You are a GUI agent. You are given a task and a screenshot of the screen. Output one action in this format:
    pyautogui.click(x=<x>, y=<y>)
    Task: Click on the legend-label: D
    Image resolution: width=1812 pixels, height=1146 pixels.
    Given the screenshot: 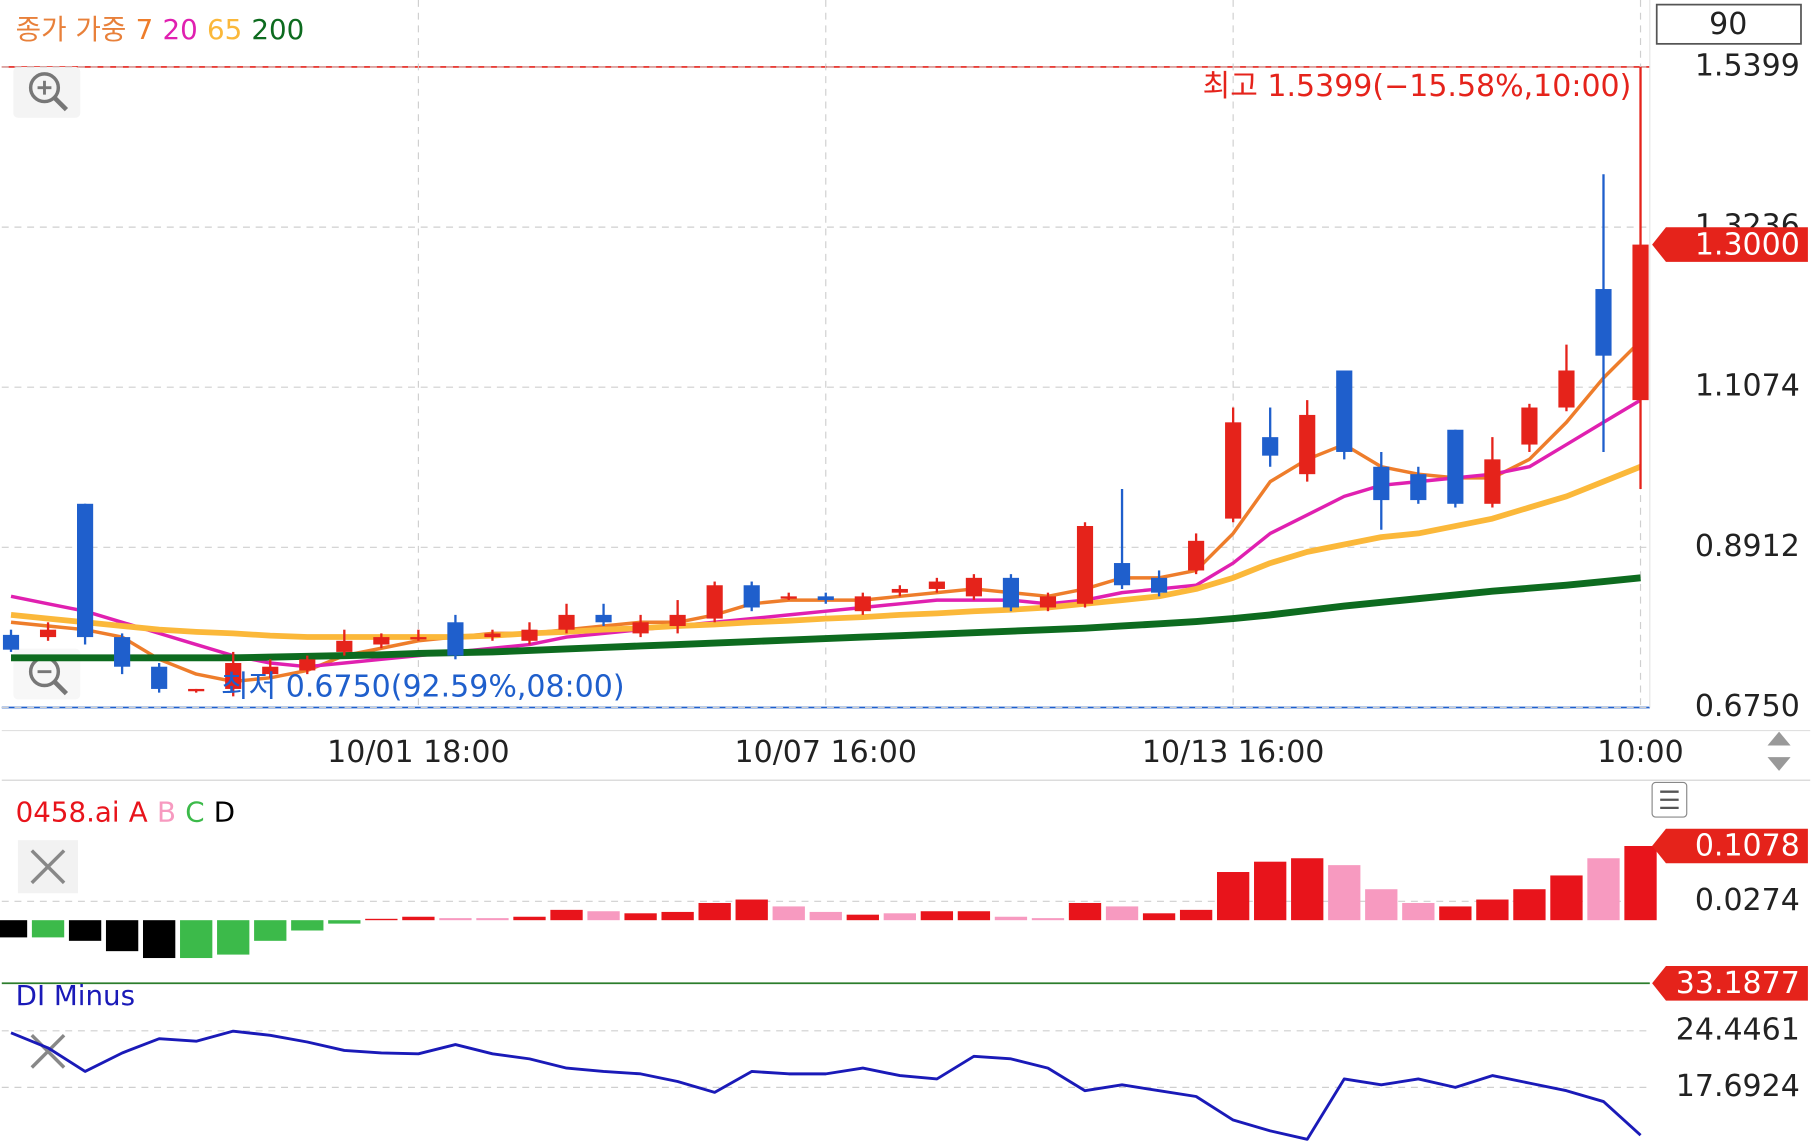 What is the action you would take?
    pyautogui.click(x=224, y=812)
    